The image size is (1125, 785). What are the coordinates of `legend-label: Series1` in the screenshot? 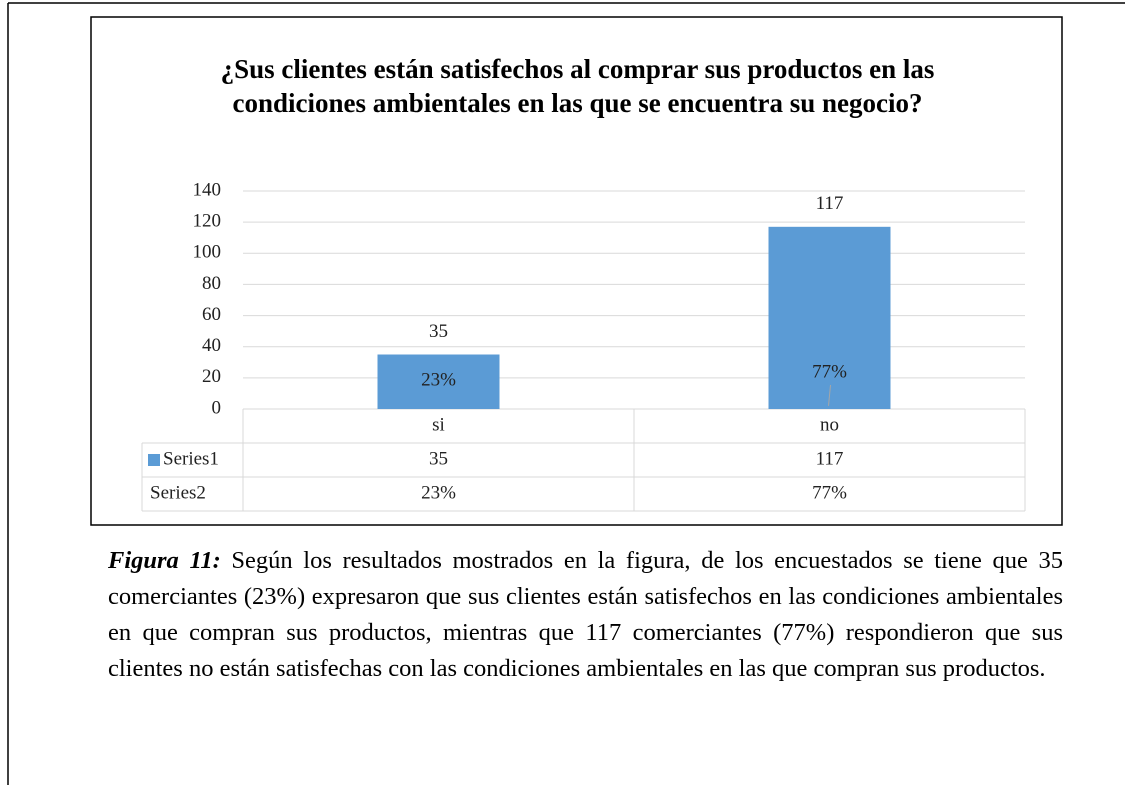 It's located at (191, 458).